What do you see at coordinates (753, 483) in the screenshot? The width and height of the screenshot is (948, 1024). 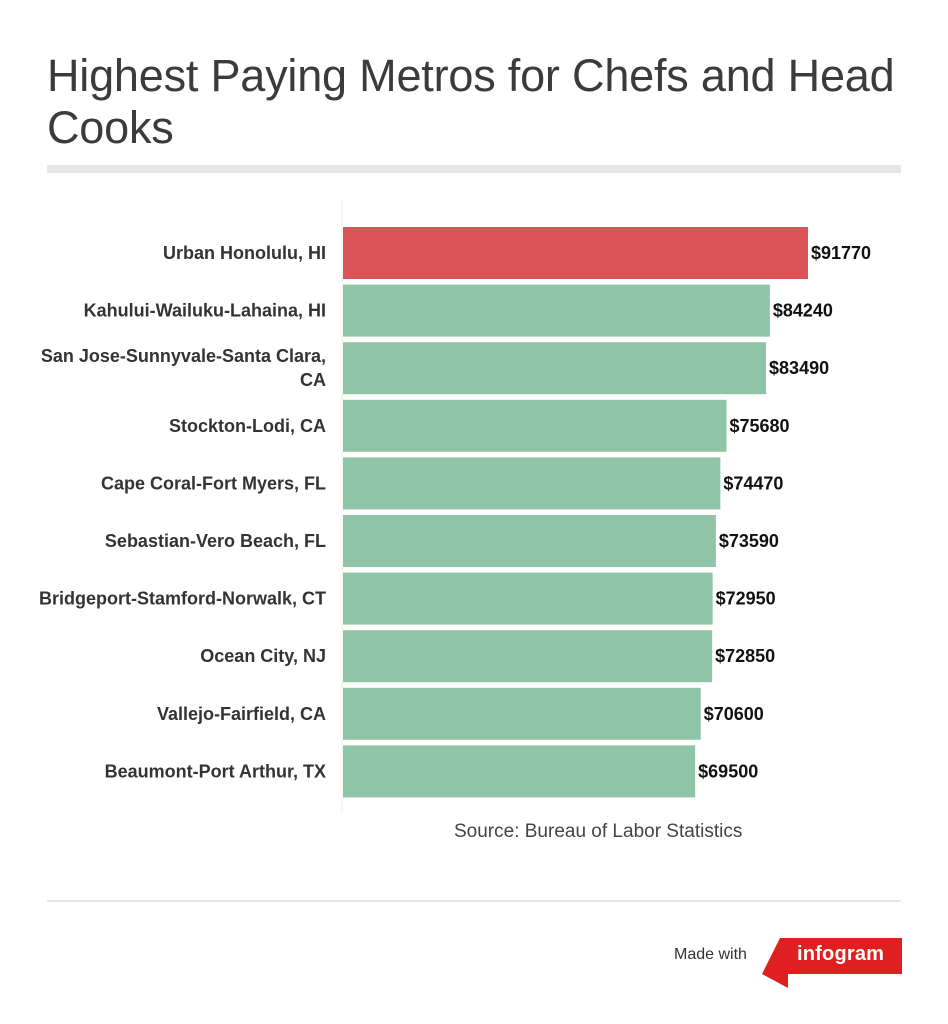 I see `value-label: $74470` at bounding box center [753, 483].